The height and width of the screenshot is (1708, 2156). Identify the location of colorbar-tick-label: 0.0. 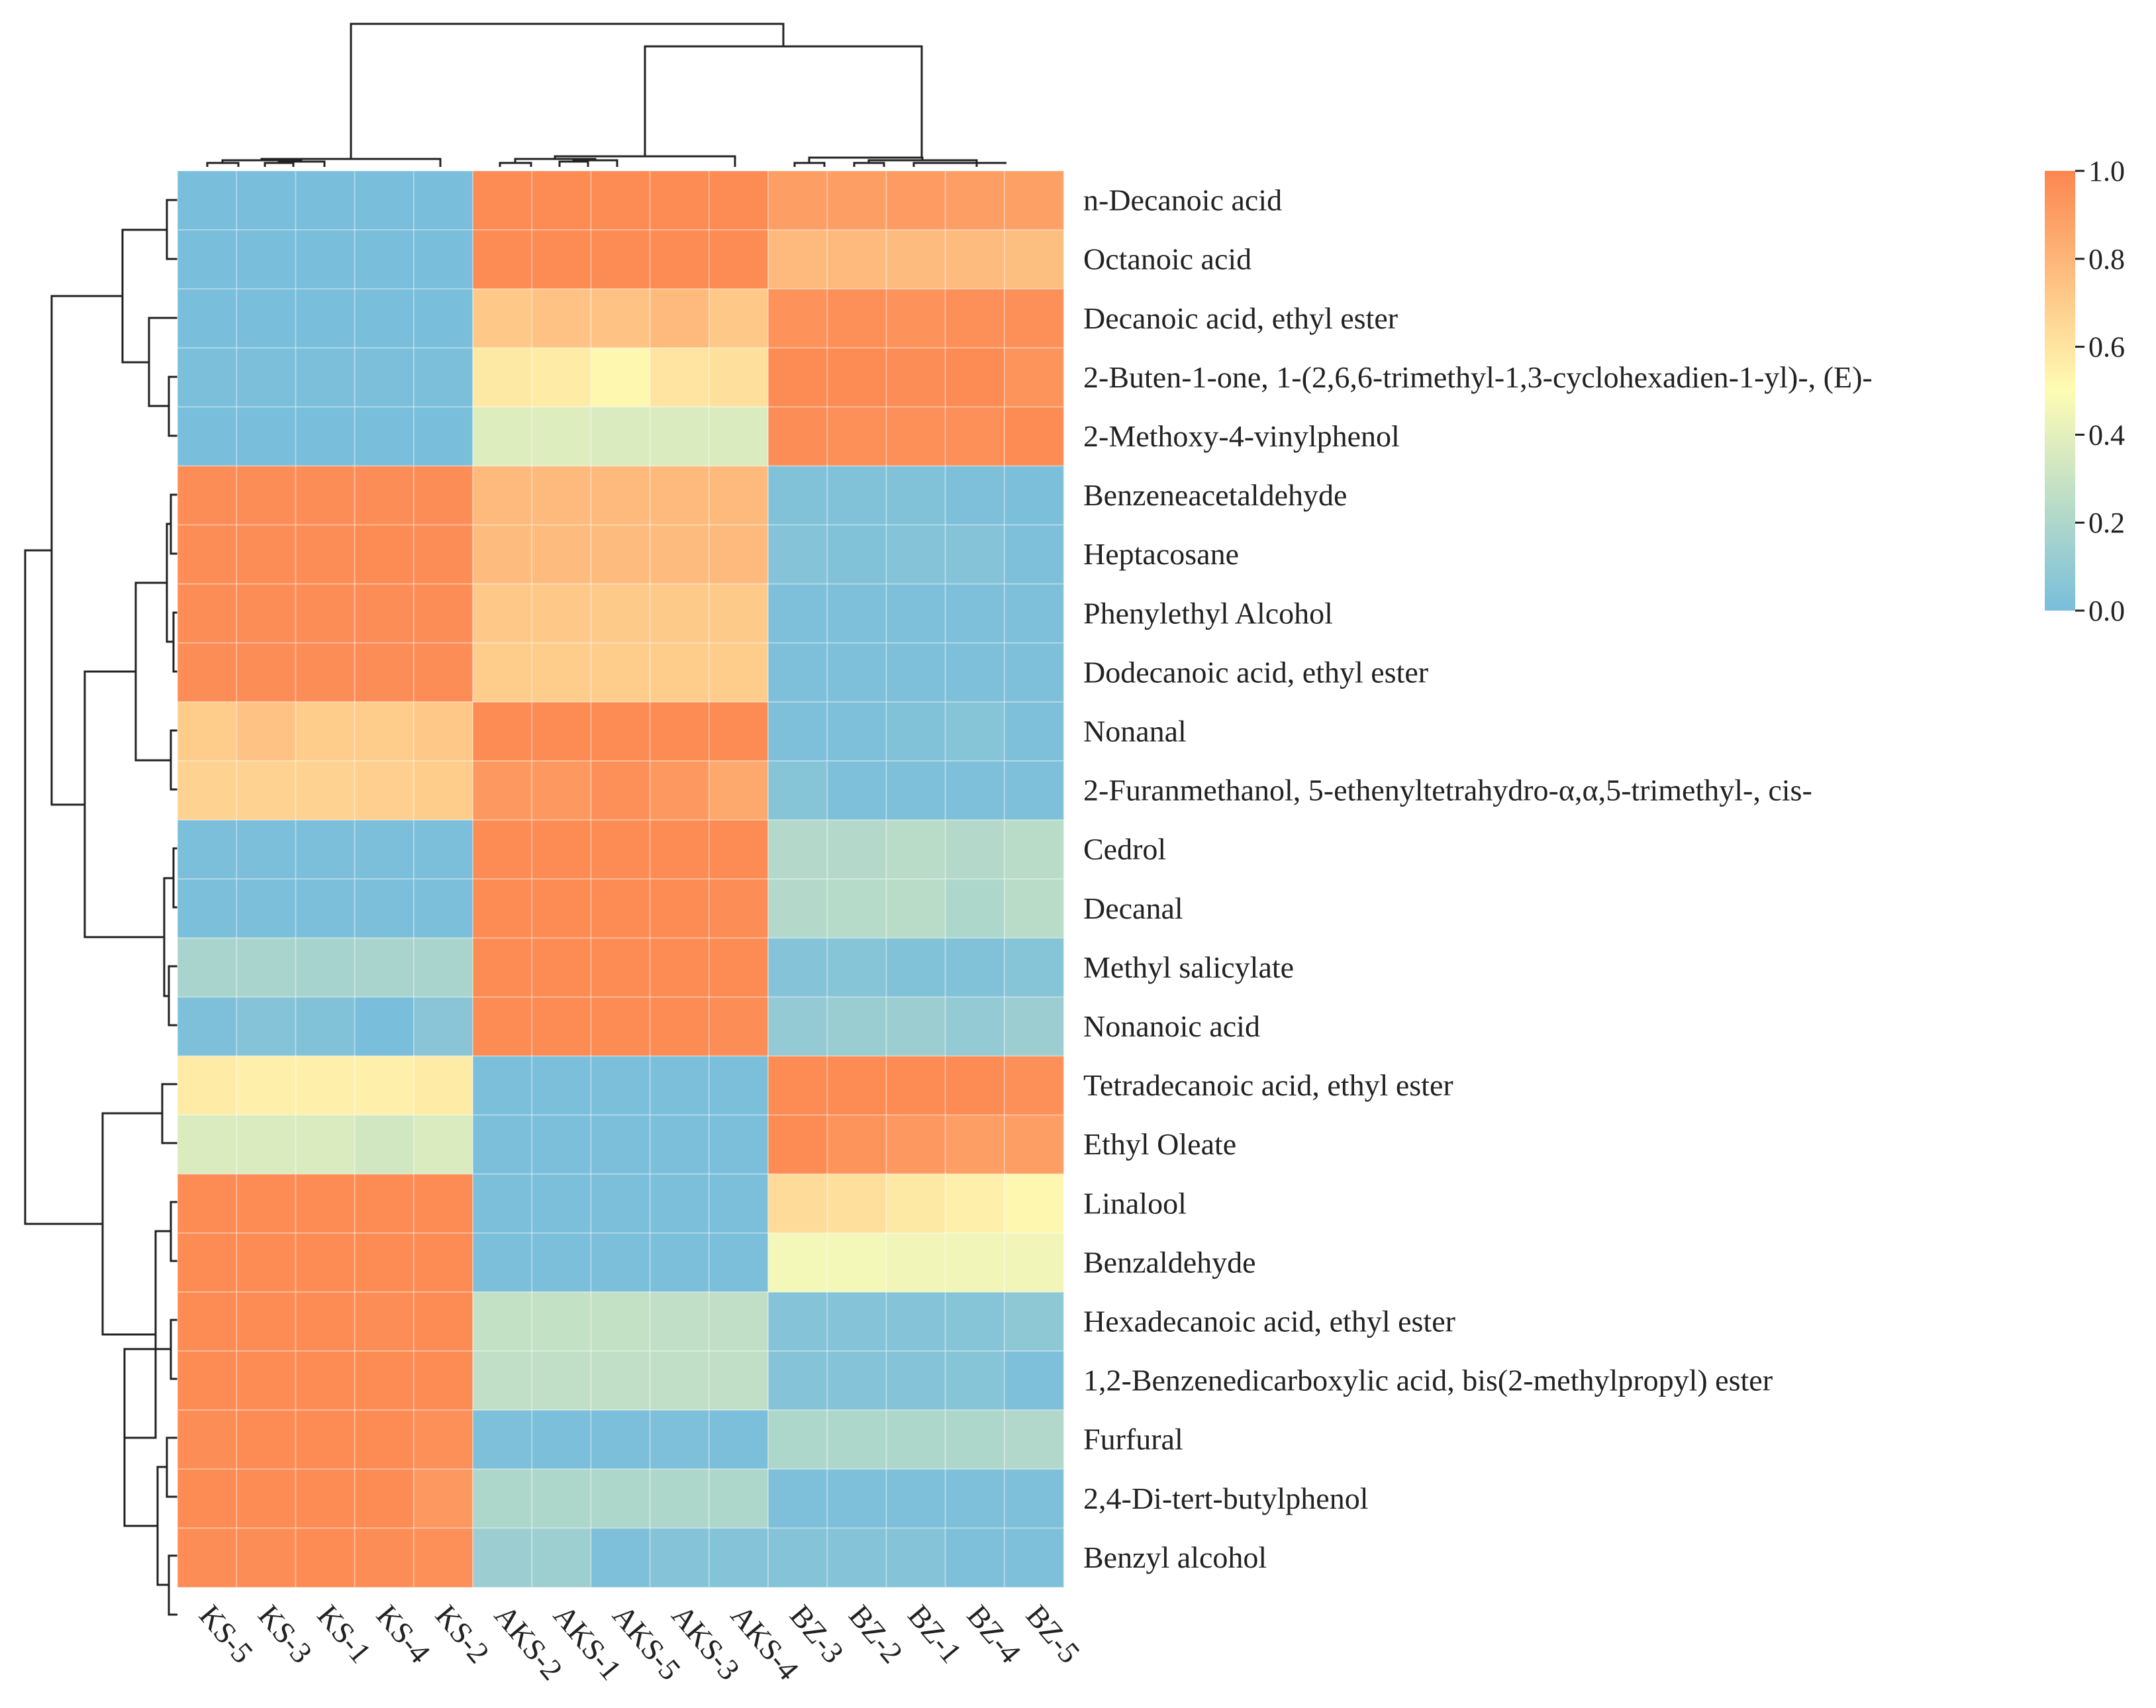
(2106, 611).